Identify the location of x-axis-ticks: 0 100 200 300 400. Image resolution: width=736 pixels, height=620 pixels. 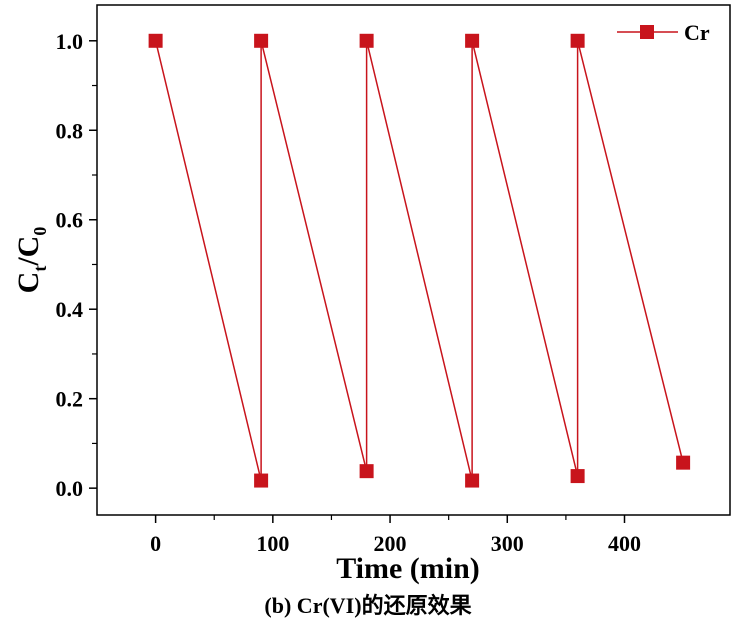
(395, 535).